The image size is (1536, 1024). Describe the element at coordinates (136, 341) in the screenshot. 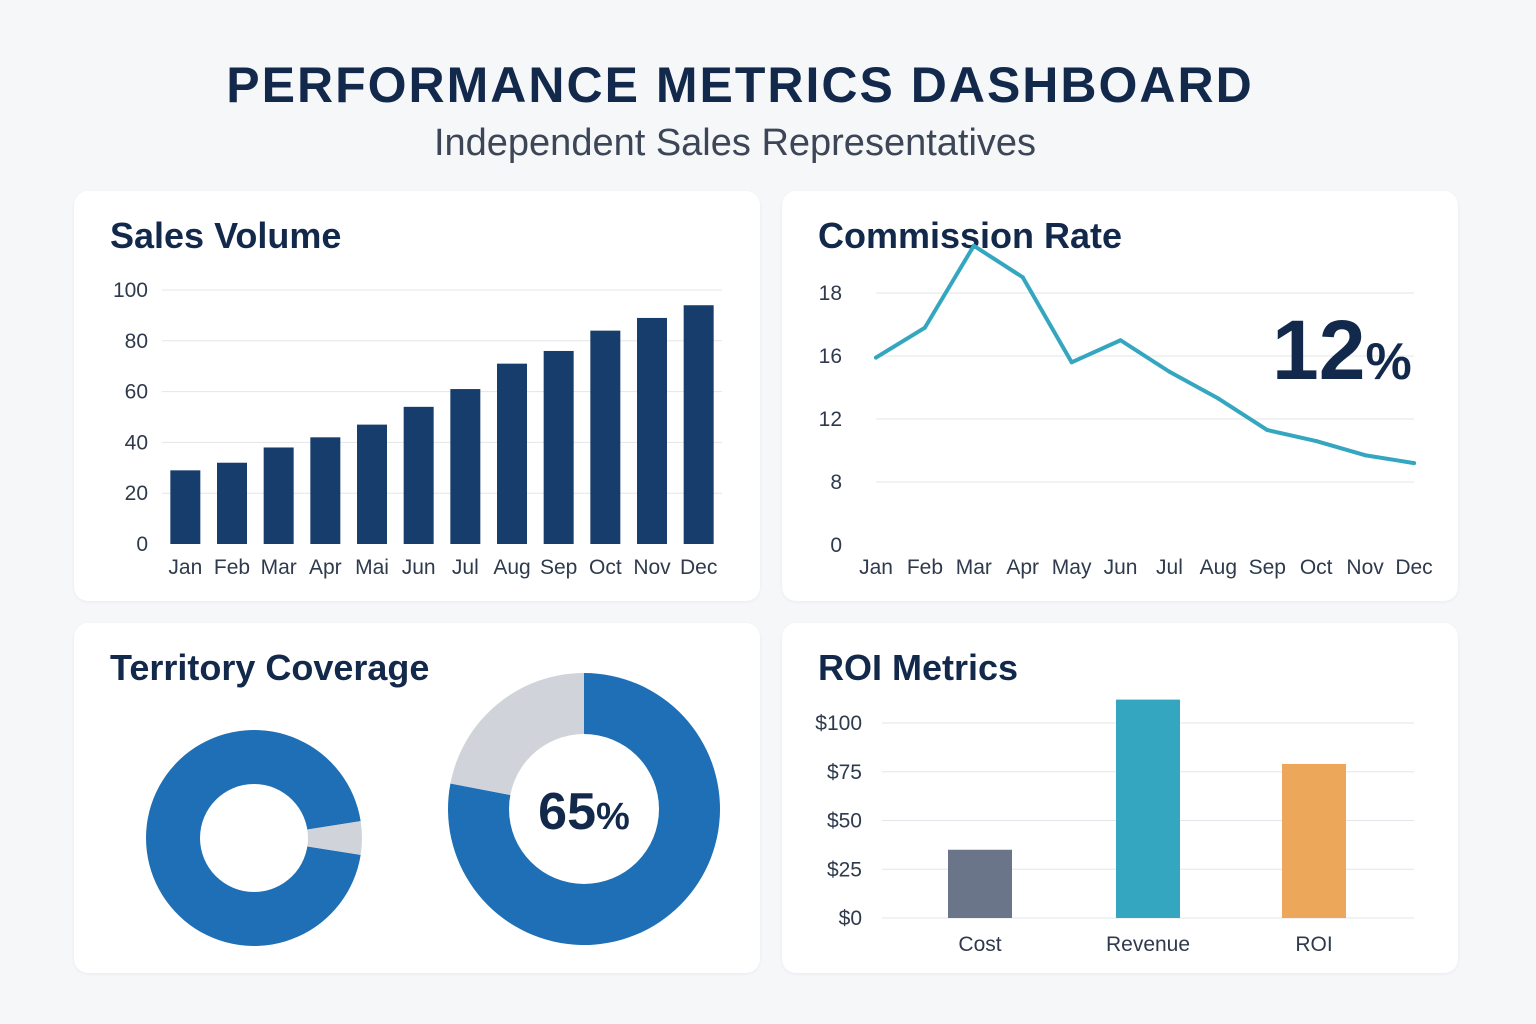

I see `y-tick-label: 80` at that location.